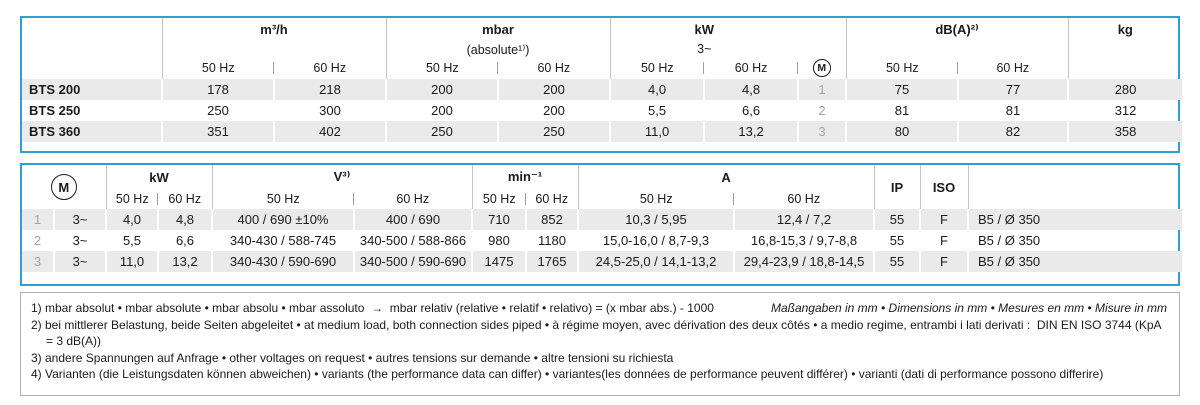 This screenshot has height=405, width=1200. What do you see at coordinates (524, 177) in the screenshot?
I see `col-header-speed: min⁻¹` at bounding box center [524, 177].